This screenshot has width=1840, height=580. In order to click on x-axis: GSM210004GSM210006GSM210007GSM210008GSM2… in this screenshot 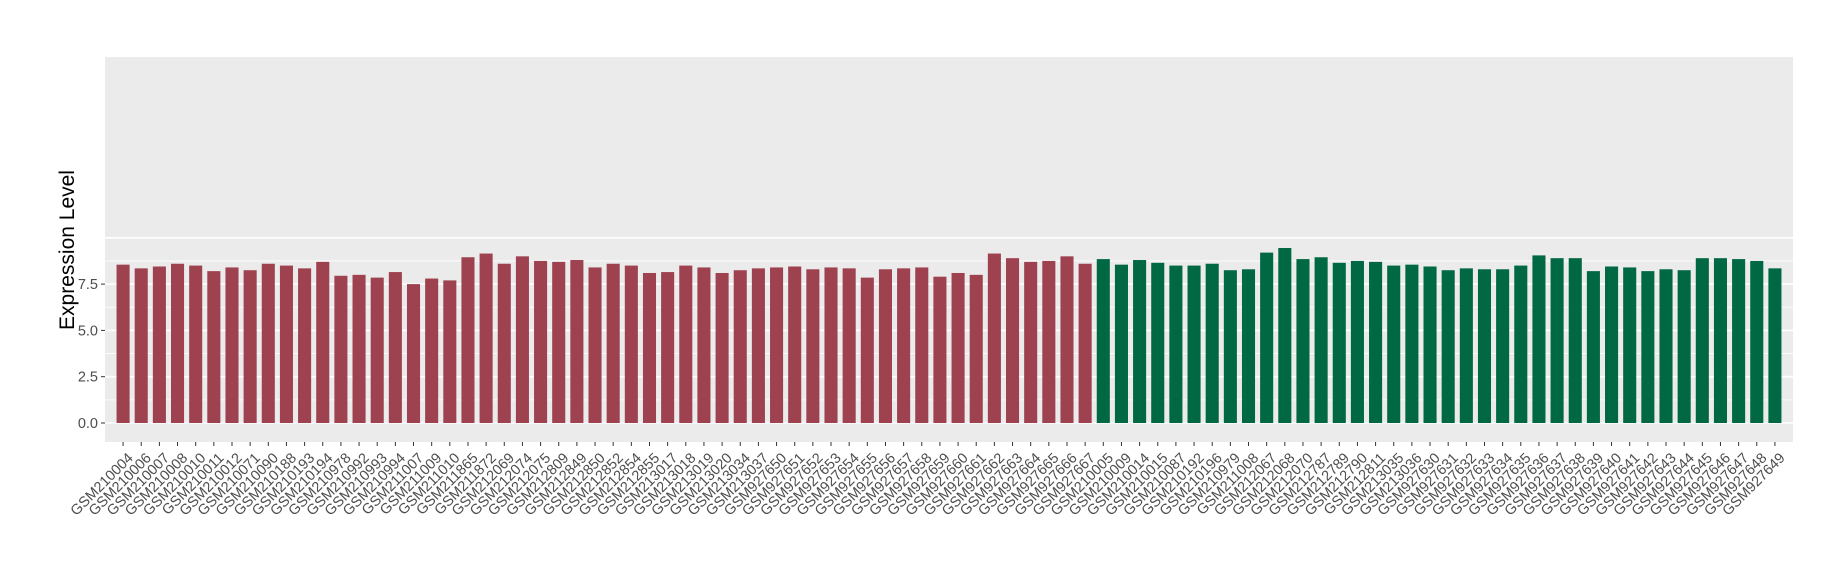, I will do `click(928, 480)`.